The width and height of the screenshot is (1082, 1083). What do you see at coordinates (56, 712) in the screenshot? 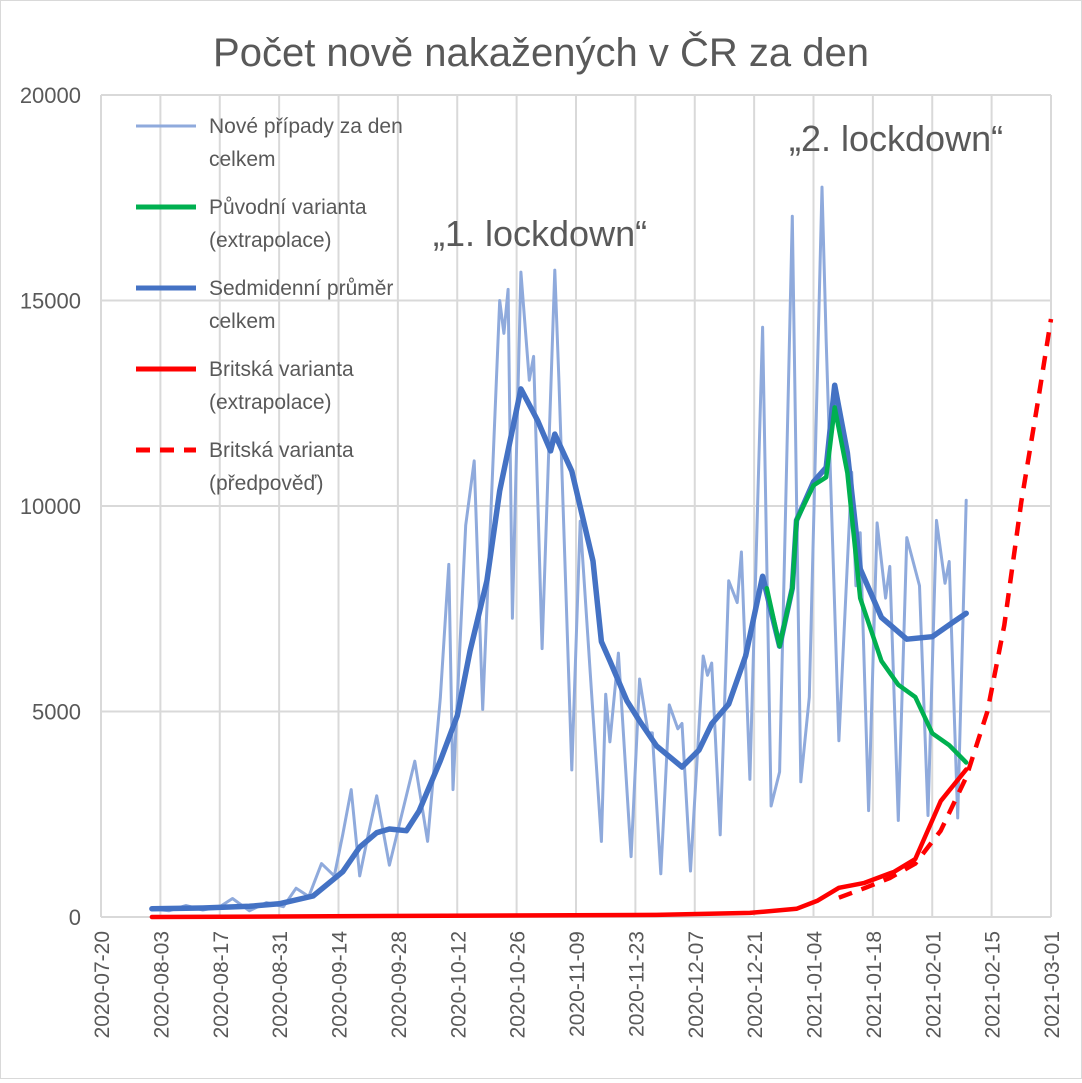
I see `y-tick-label: 5000` at bounding box center [56, 712].